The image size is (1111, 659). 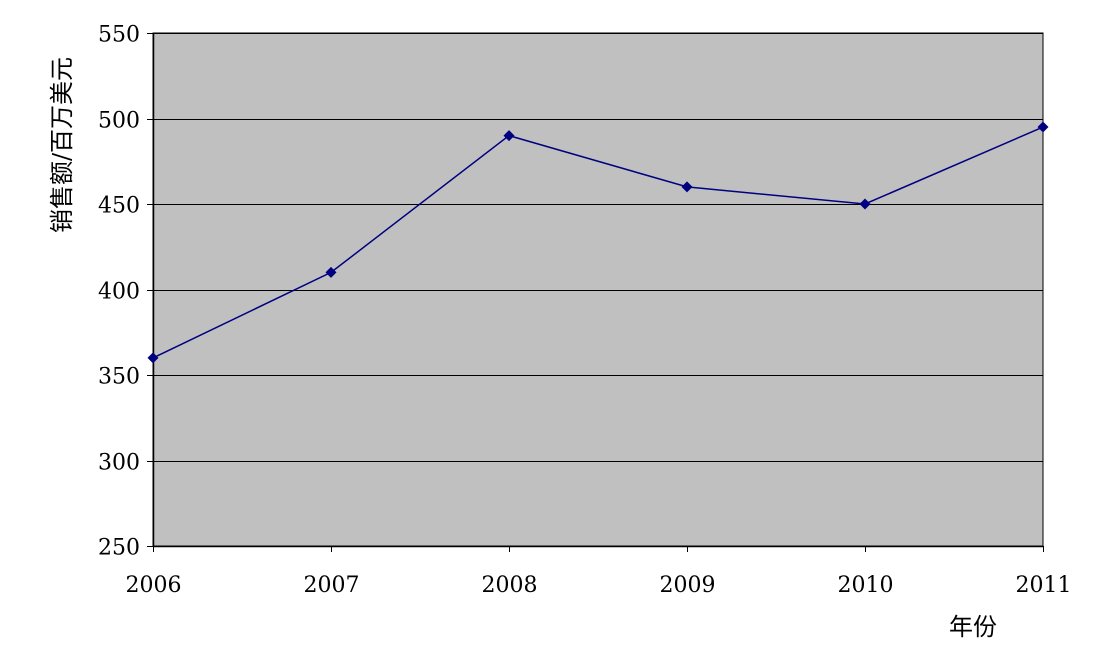 I want to click on data-point-2008, so click(x=509, y=136).